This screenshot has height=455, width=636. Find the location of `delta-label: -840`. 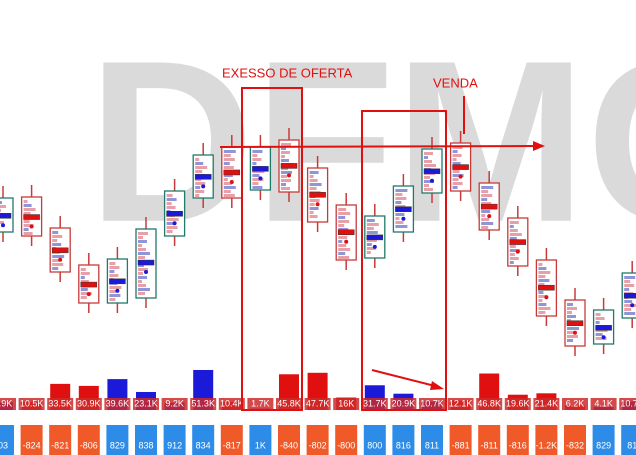

delta-label: -840 is located at coordinates (289, 445).